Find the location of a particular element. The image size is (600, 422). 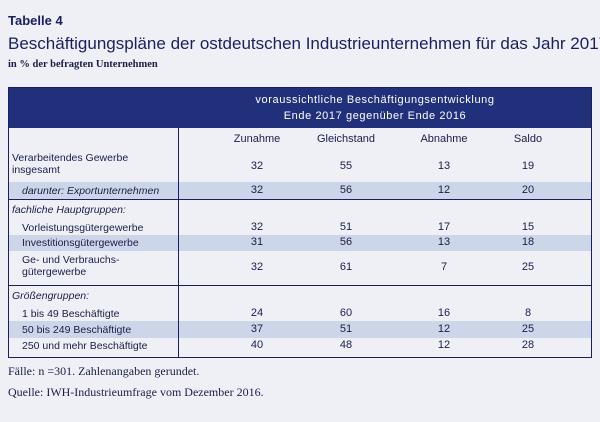

column-header-gleichstand: Gleichstand is located at coordinates (346, 139).